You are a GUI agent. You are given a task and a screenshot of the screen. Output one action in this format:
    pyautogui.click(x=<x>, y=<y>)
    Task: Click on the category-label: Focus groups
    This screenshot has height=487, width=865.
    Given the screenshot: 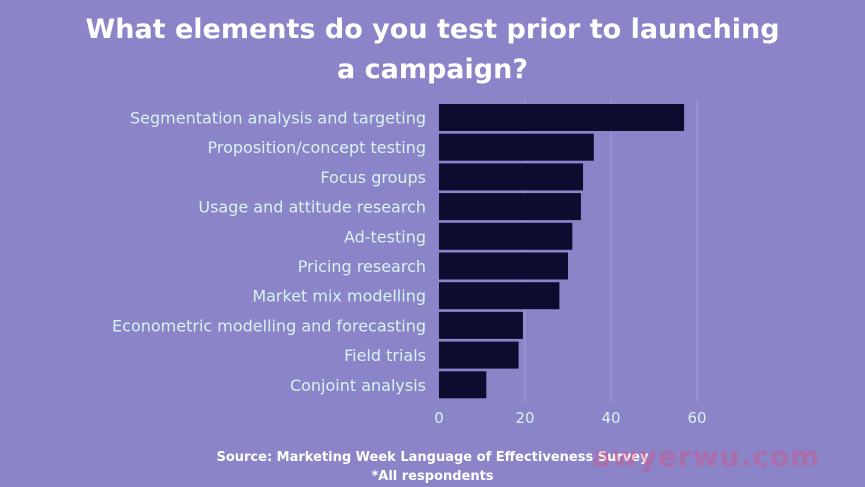 What is the action you would take?
    pyautogui.click(x=373, y=177)
    